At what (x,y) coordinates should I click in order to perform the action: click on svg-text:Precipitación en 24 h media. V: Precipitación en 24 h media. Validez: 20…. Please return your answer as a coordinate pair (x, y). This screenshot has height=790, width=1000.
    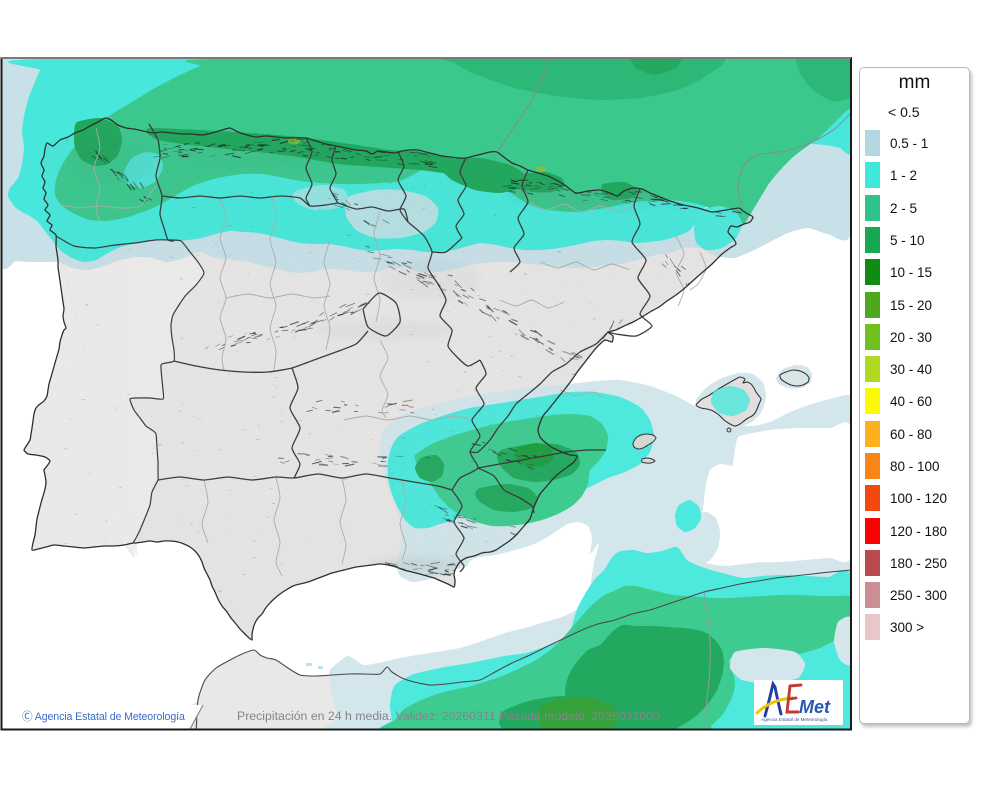
    Looking at the image, I should click on (448, 716).